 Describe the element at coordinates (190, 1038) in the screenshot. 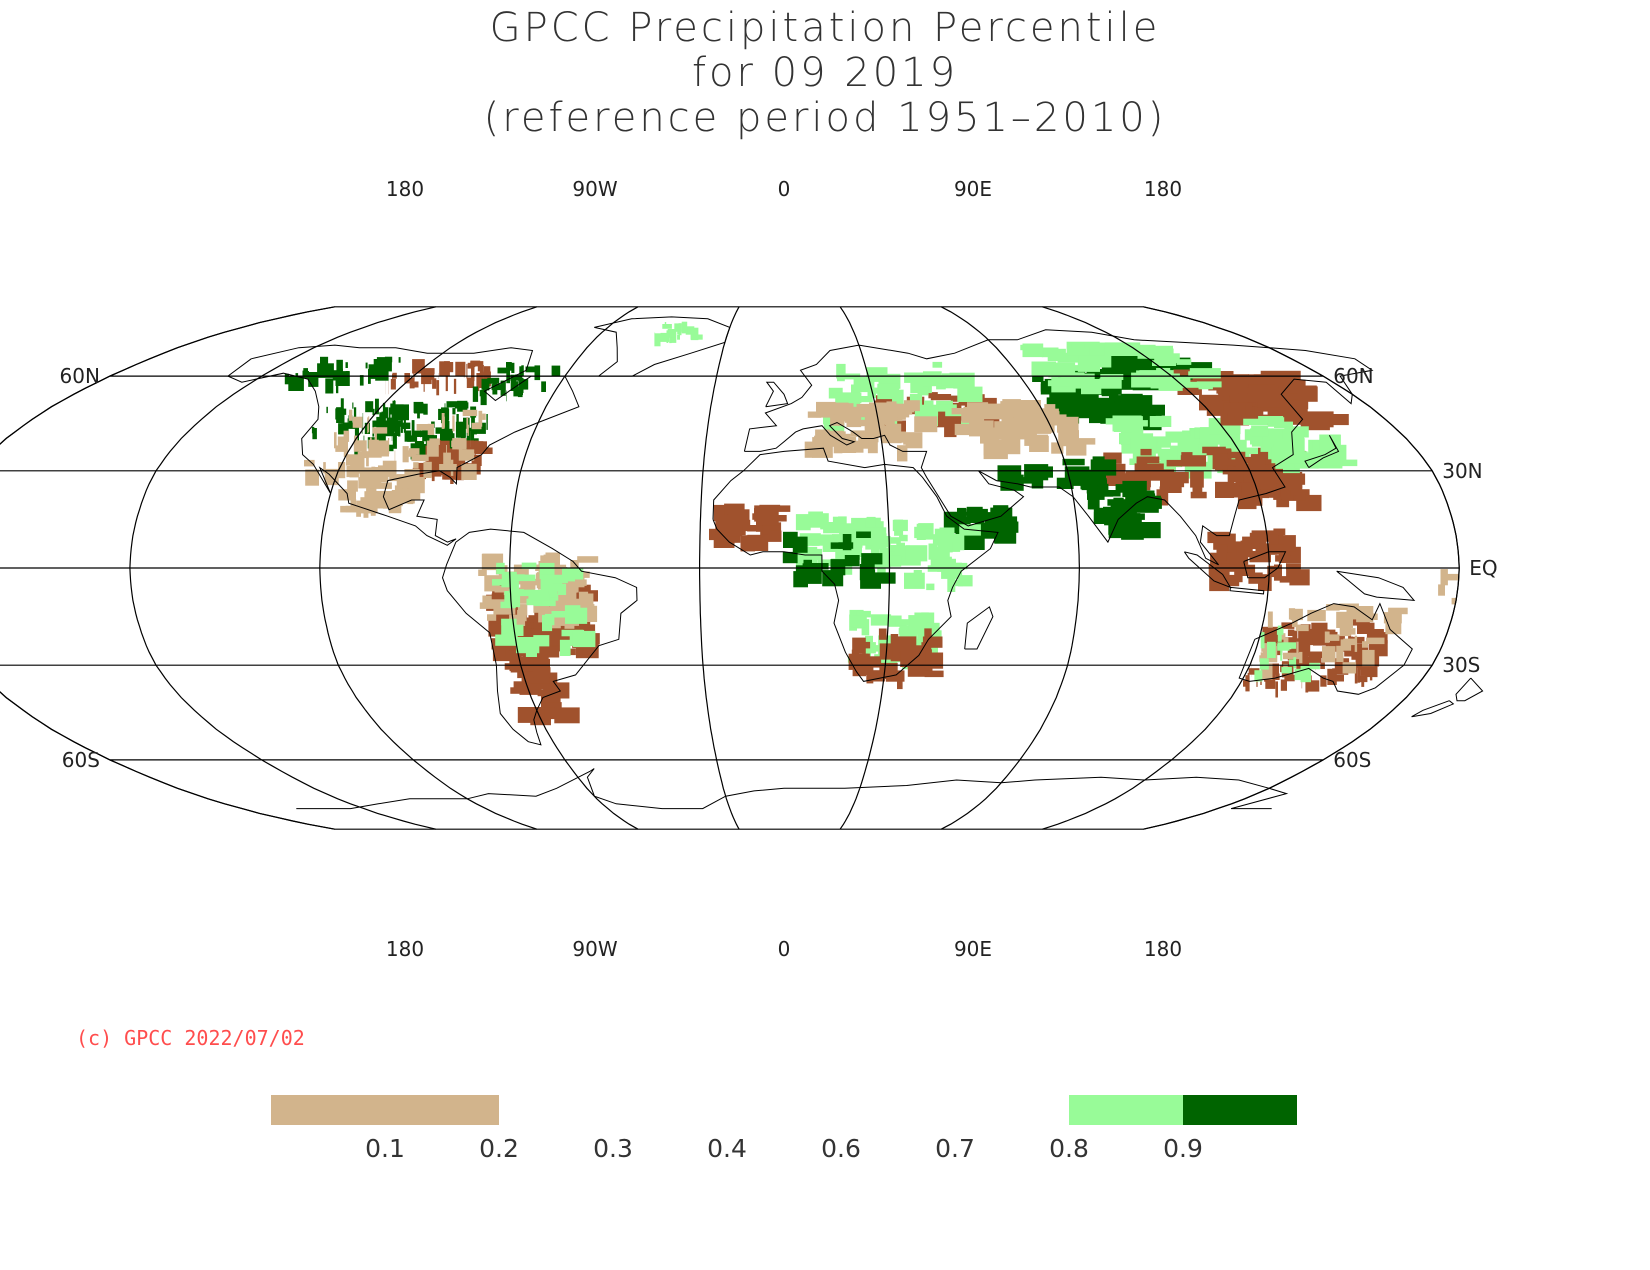

I see `copyright-note: (c) GPCC 2022/07/02` at that location.